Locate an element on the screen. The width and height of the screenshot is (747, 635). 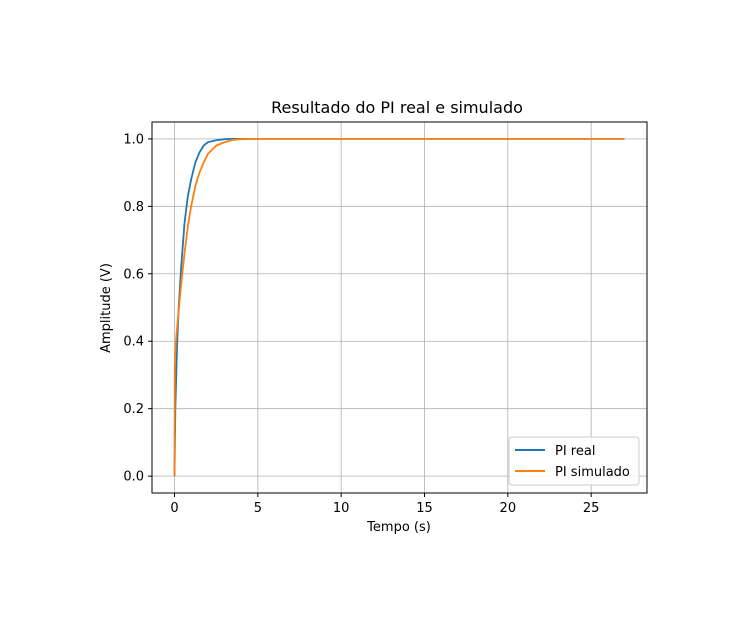
x-axis-label: Tempo (s) is located at coordinates (398, 527).